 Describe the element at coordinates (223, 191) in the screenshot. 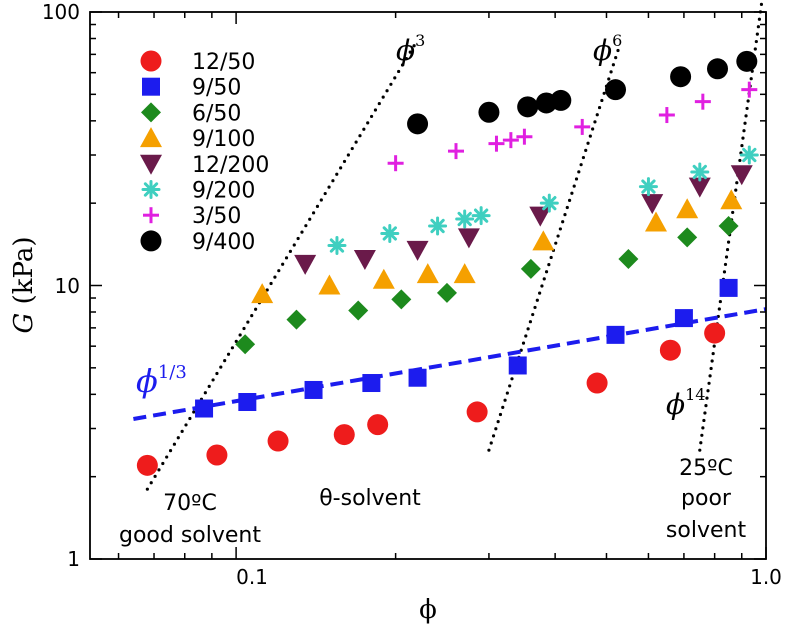

I see `legend-label: 9/200` at that location.